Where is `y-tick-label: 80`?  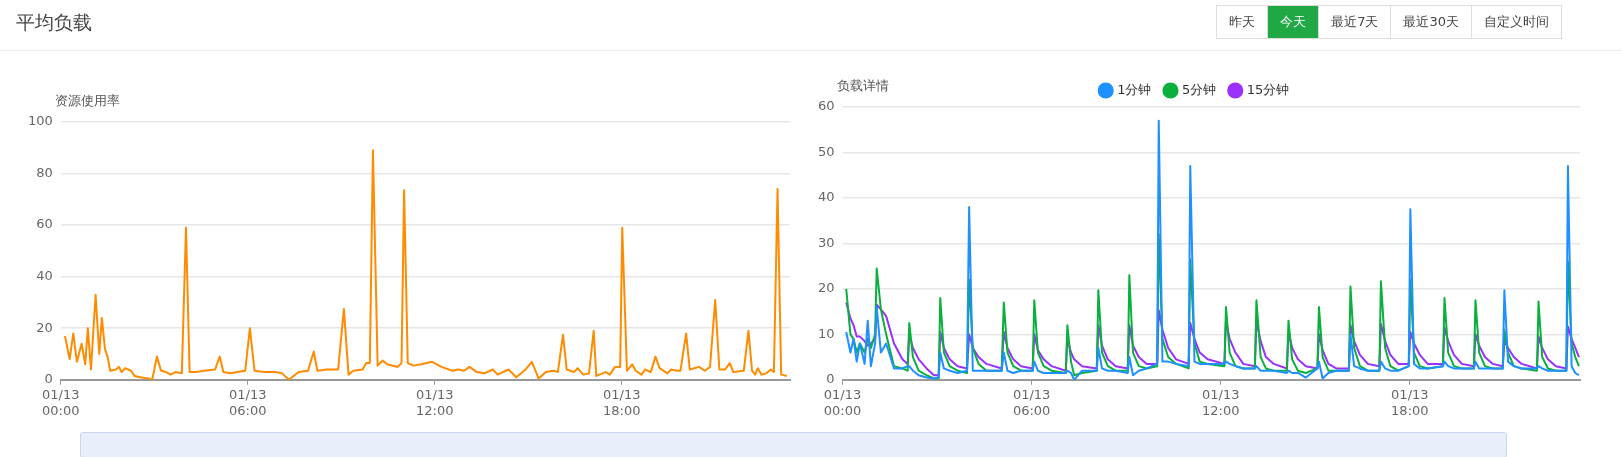
y-tick-label: 80 is located at coordinates (44, 172).